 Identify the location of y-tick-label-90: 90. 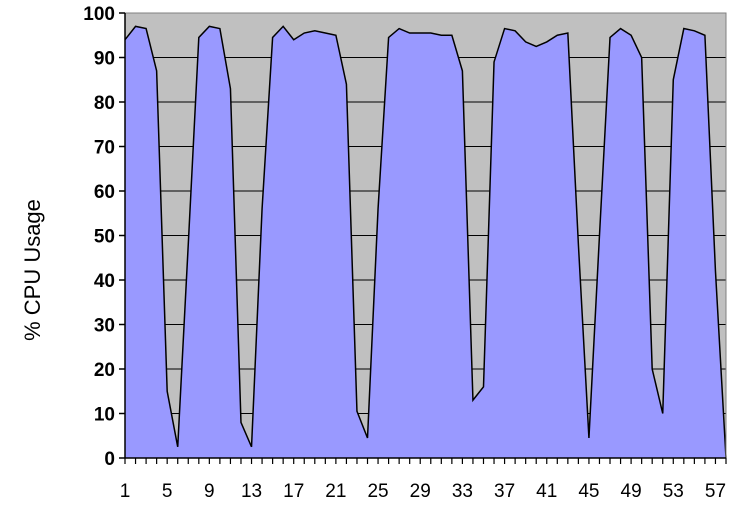
(104, 59).